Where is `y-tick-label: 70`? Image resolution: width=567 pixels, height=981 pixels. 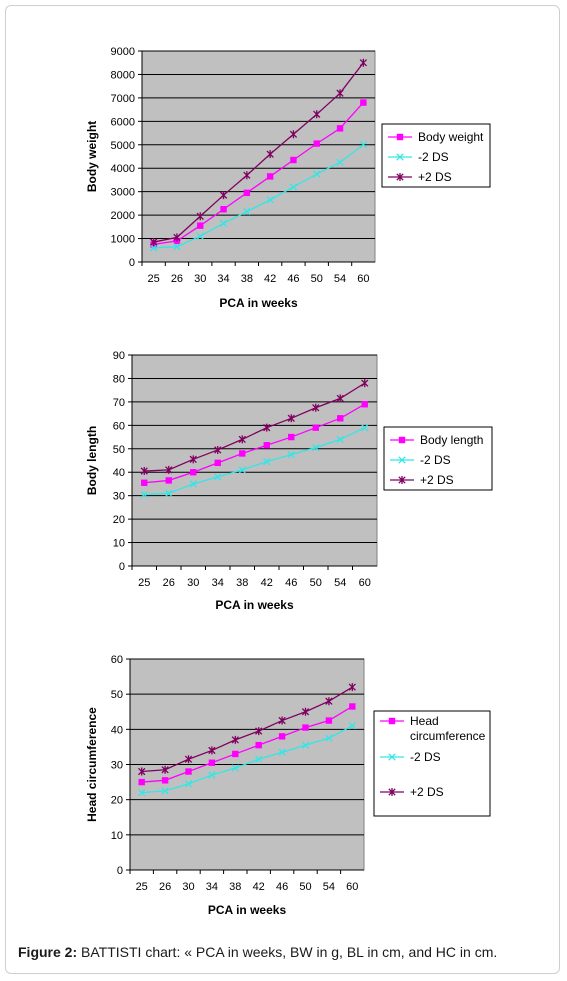 y-tick-label: 70 is located at coordinates (119, 403).